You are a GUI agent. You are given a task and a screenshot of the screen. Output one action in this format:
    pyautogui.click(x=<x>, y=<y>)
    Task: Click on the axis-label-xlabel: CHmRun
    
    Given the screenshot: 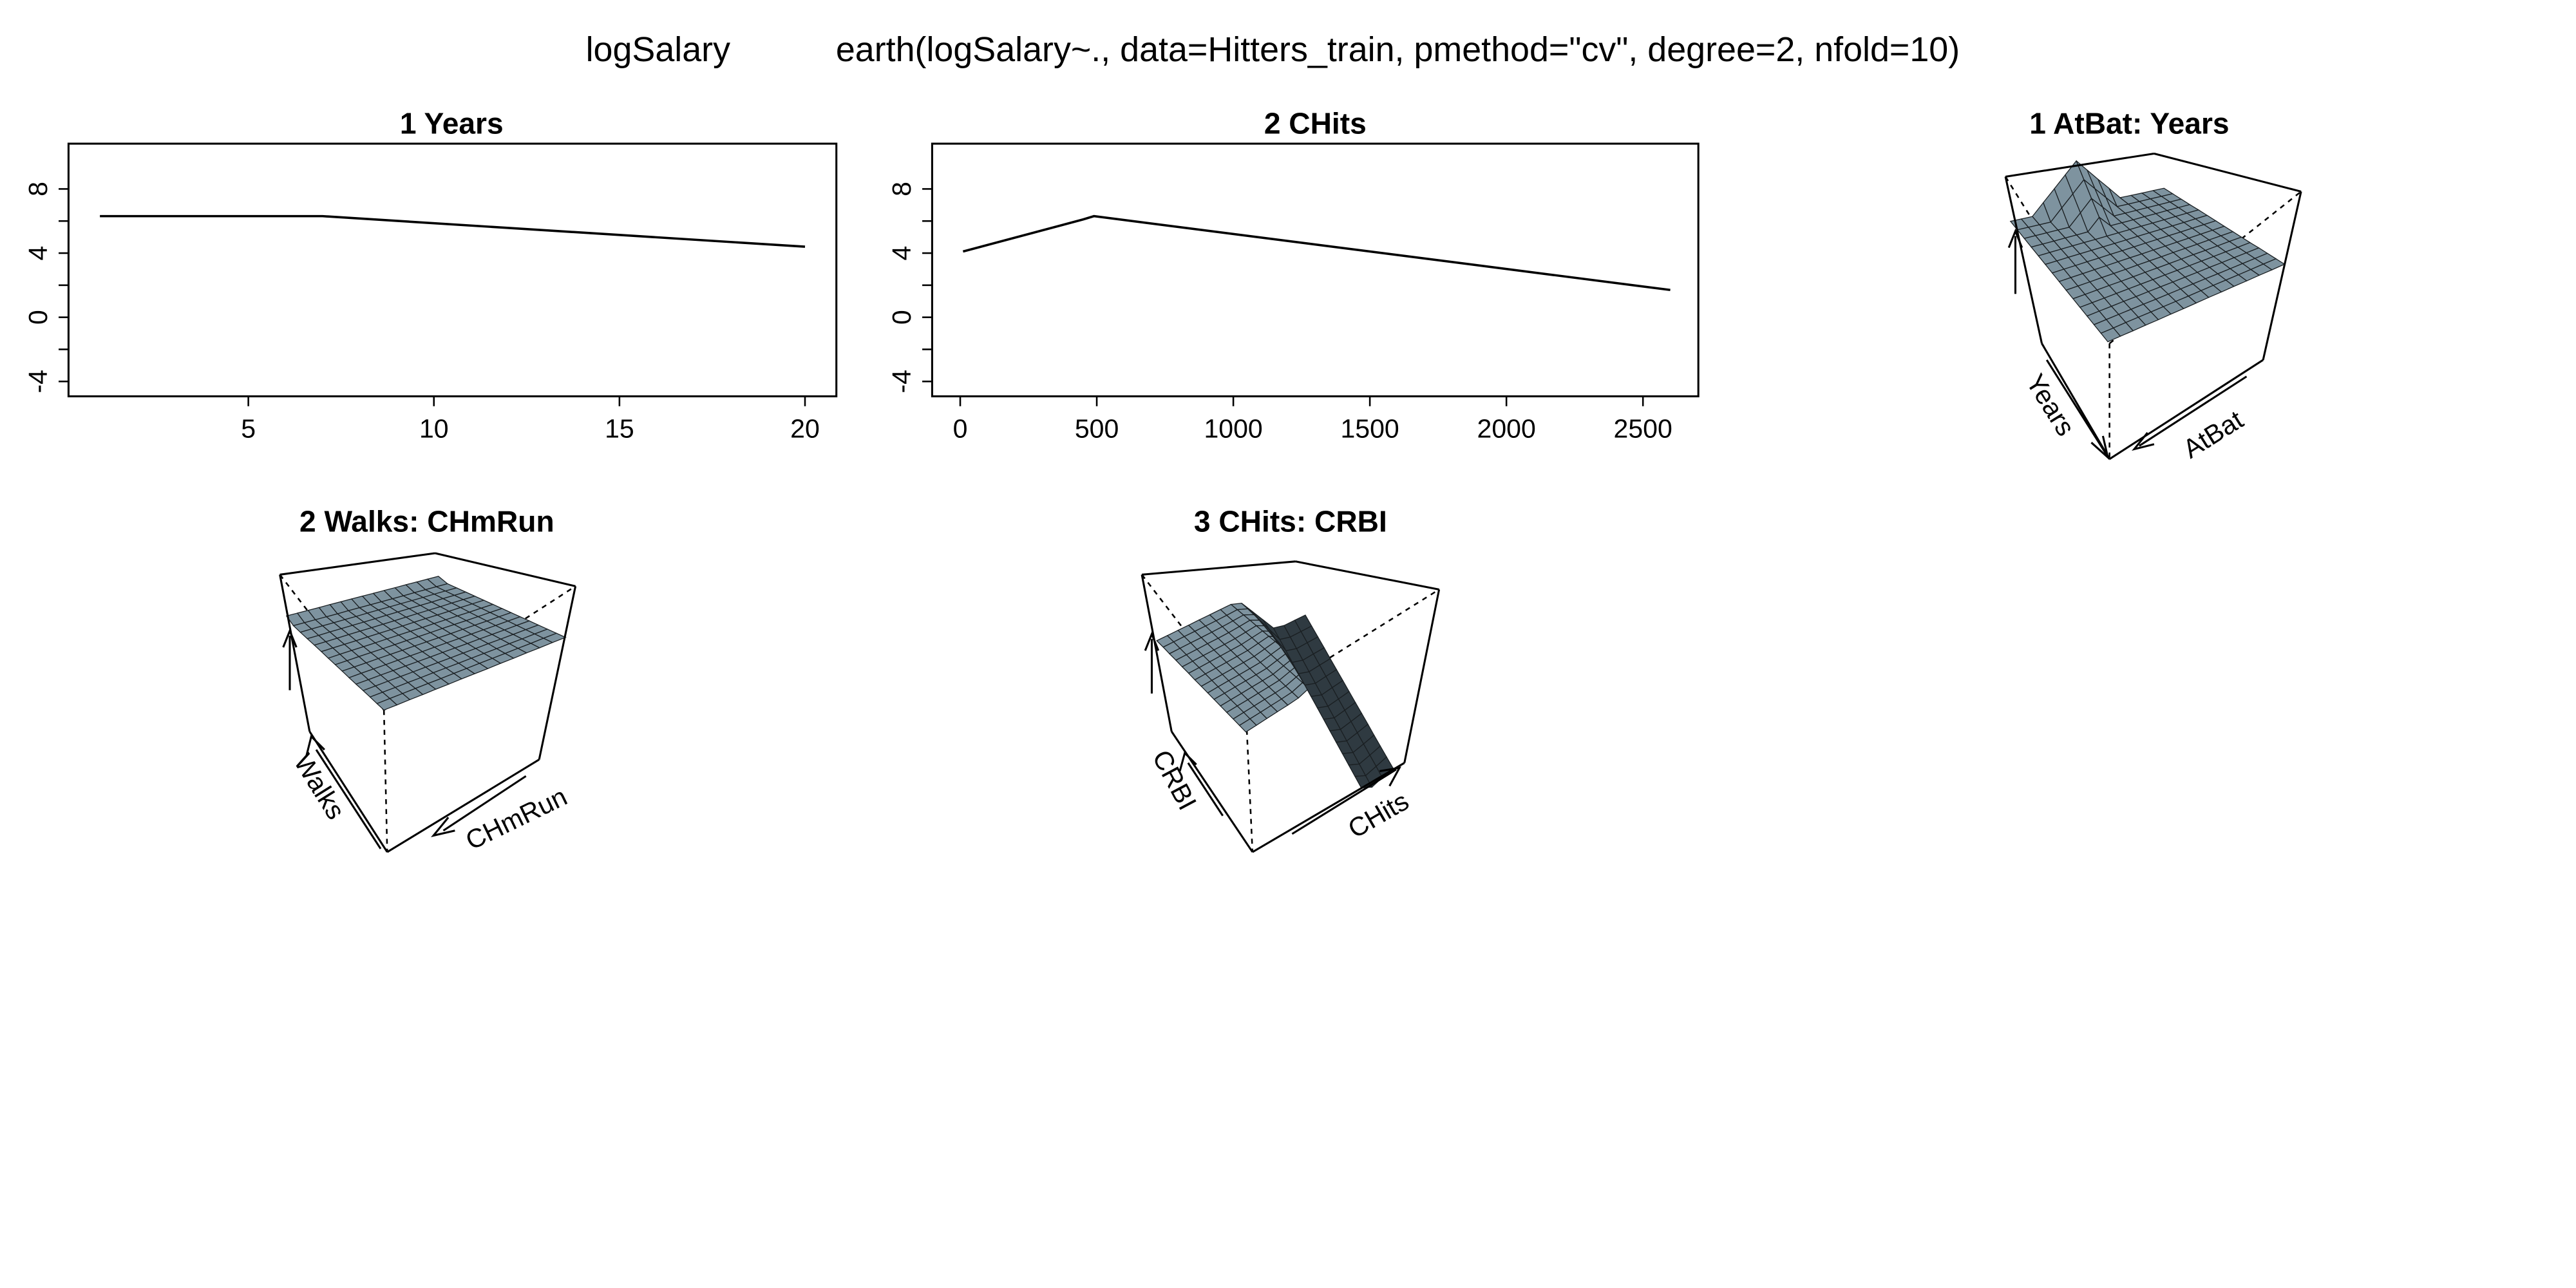 What is the action you would take?
    pyautogui.click(x=516, y=818)
    